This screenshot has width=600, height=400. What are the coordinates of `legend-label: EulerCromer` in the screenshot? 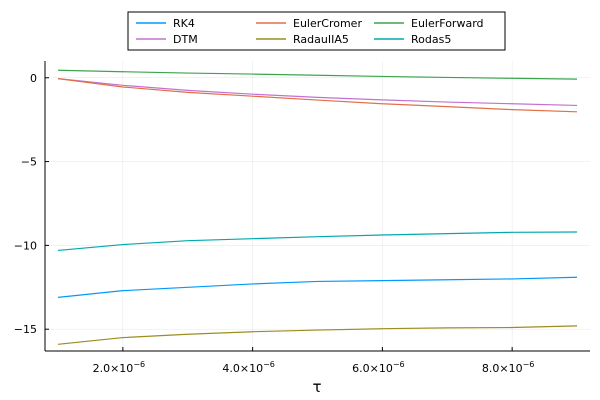 It's located at (327, 23).